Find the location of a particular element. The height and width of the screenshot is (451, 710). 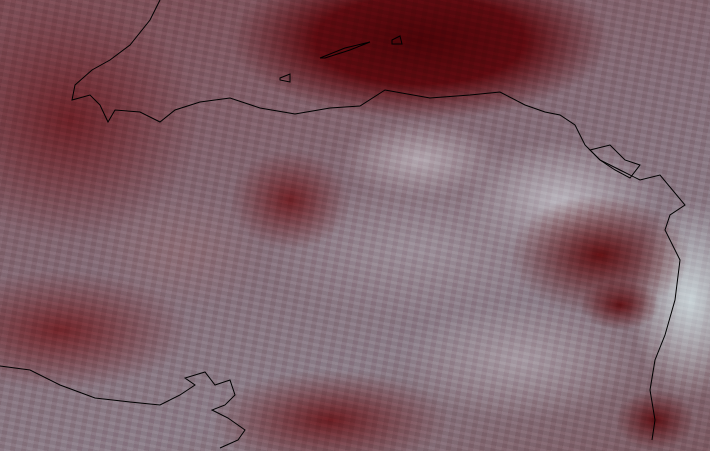

peninsula-east is located at coordinates (615, 161).